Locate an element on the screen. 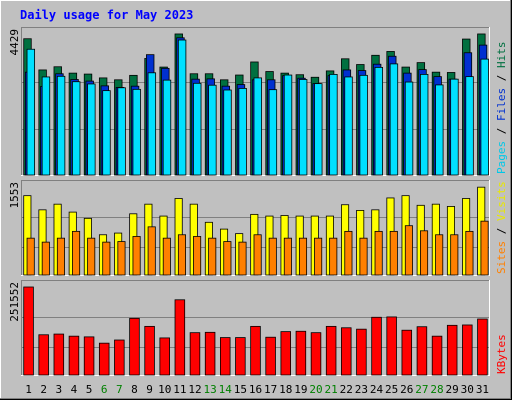 This screenshot has width=512, height=400. max-value-label: 1553 is located at coordinates (14, 195).